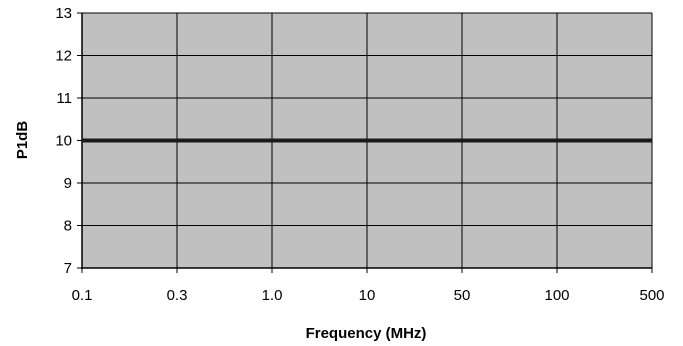  What do you see at coordinates (651, 295) in the screenshot?
I see `x-tick-label: 500` at bounding box center [651, 295].